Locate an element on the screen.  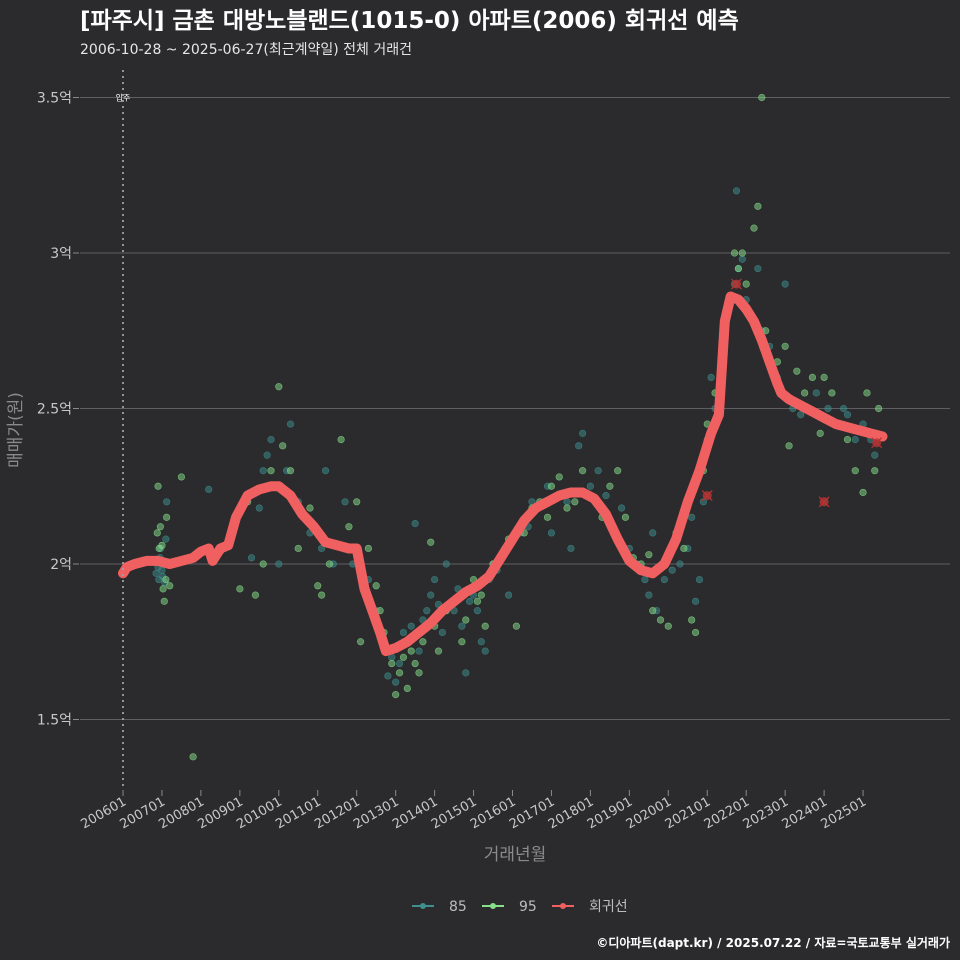
y-axis-ticks: 1.5억 2억 2.5억 3억 3.5억 is located at coordinates (58, 410).